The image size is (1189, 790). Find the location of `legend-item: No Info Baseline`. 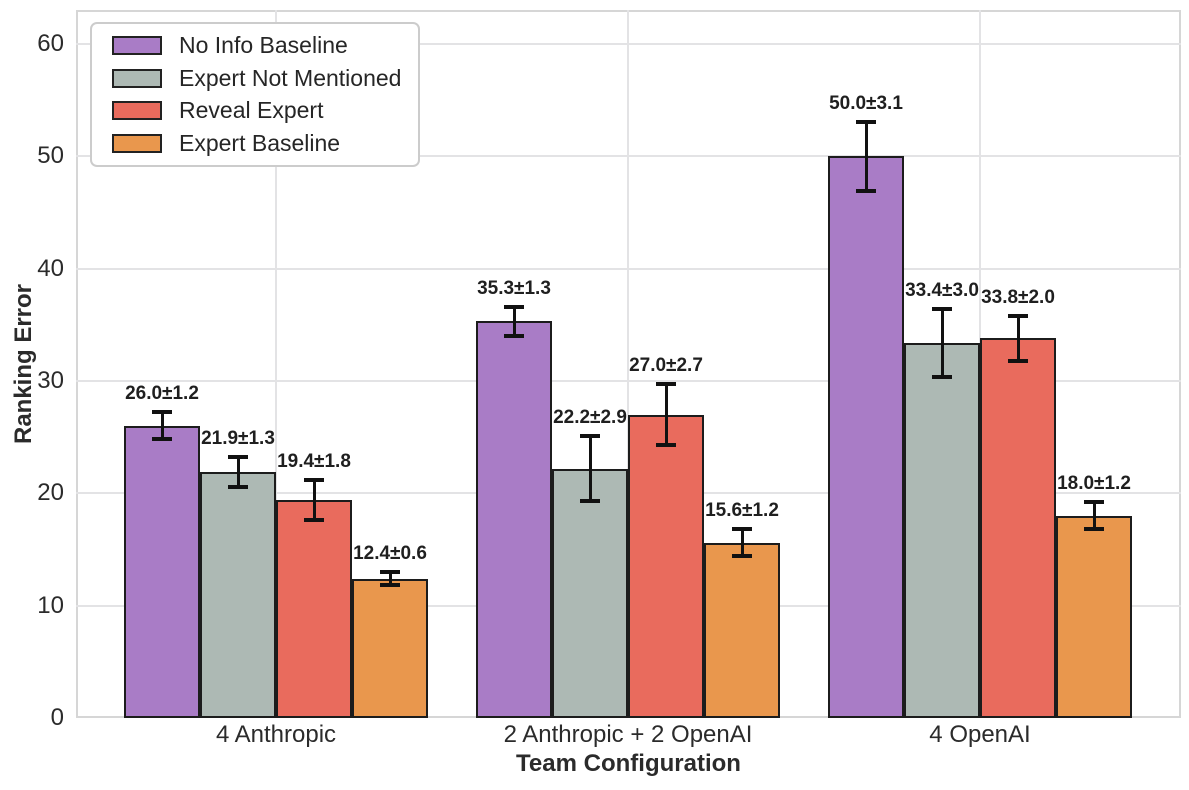

legend-item: No Info Baseline is located at coordinates (265, 45).